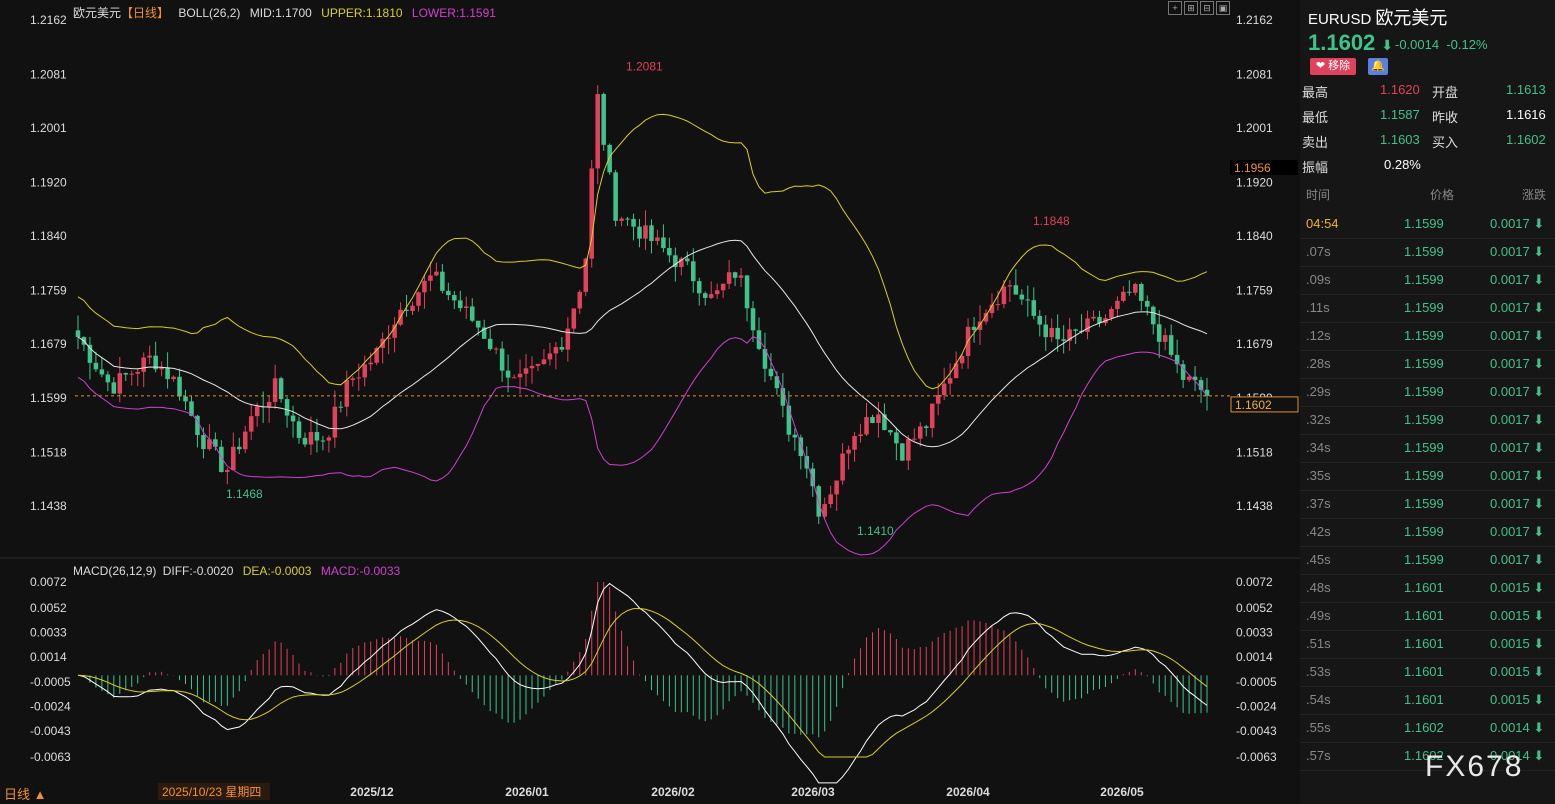 This screenshot has height=804, width=1555. I want to click on bid-value: 1.1602, so click(1526, 139).